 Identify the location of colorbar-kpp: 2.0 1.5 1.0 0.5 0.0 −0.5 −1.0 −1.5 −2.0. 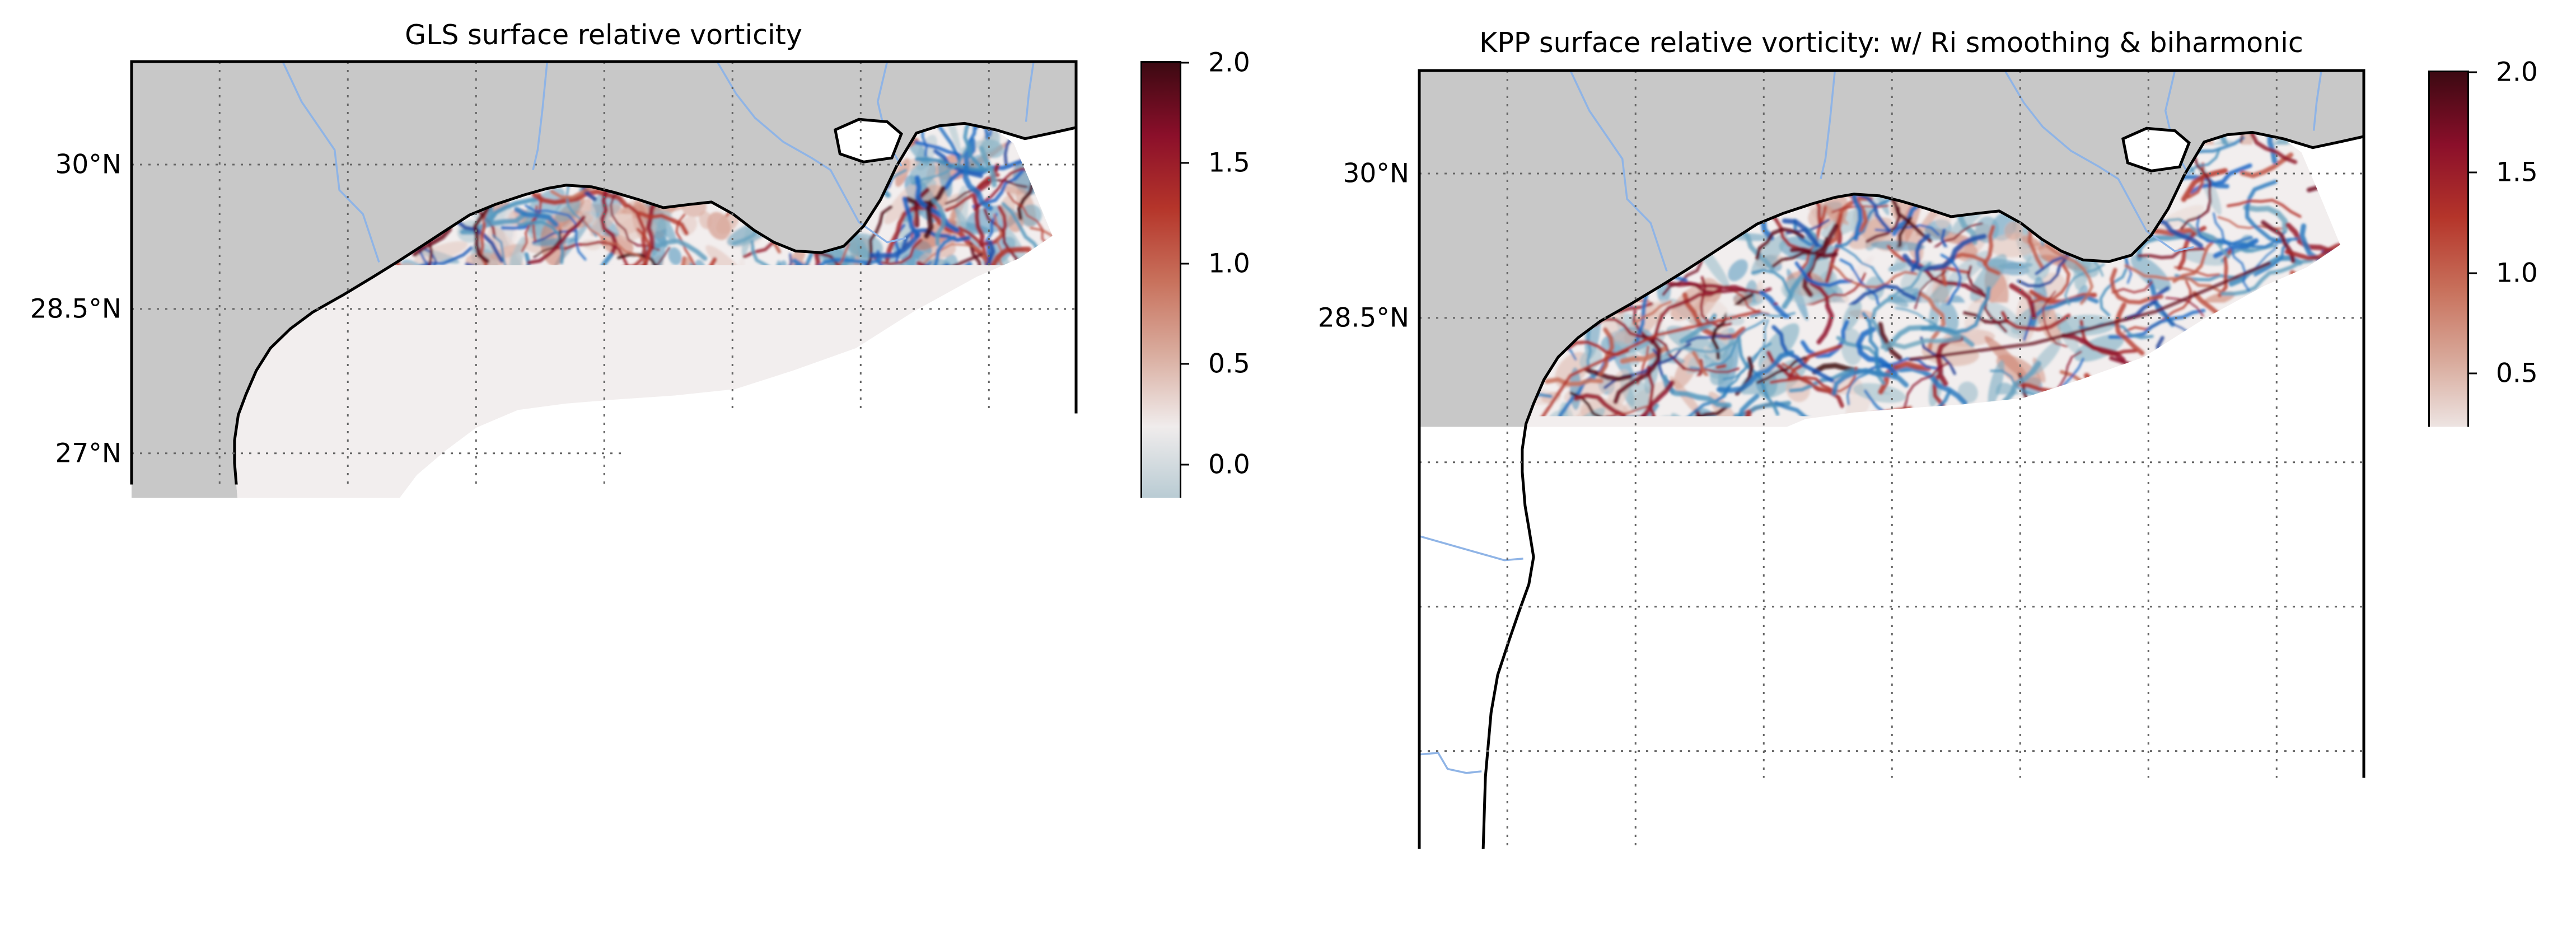
(2449, 473).